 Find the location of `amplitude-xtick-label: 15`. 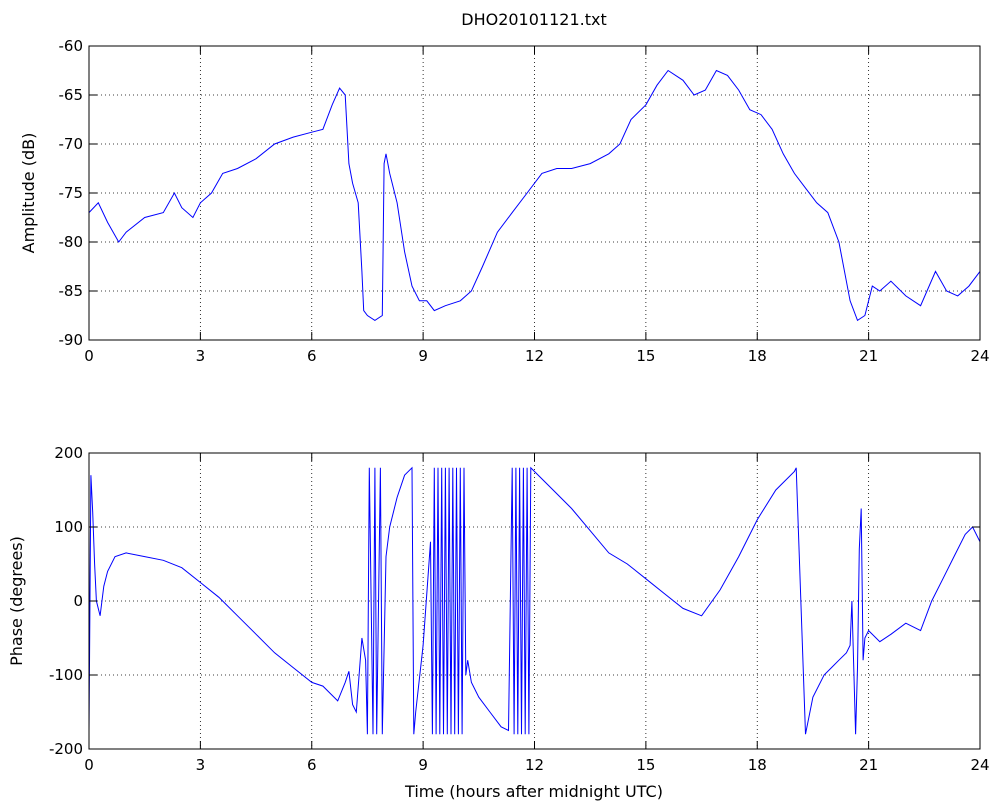

amplitude-xtick-label: 15 is located at coordinates (645, 356).